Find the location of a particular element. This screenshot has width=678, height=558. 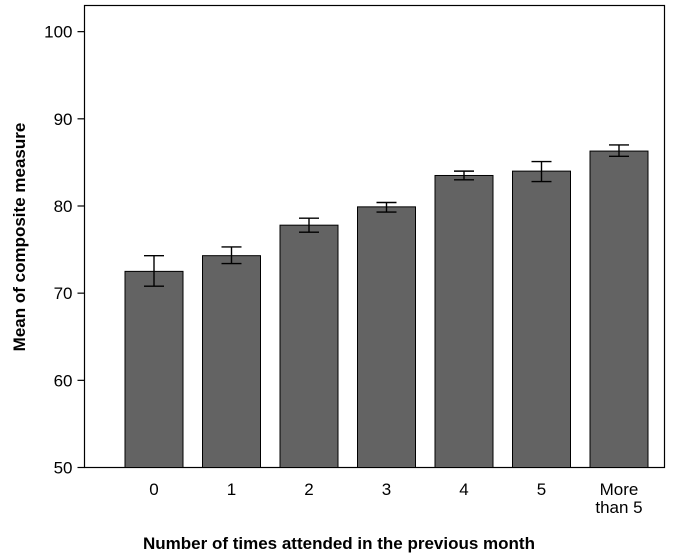

y-tick-label: 100 is located at coordinates (58, 32).